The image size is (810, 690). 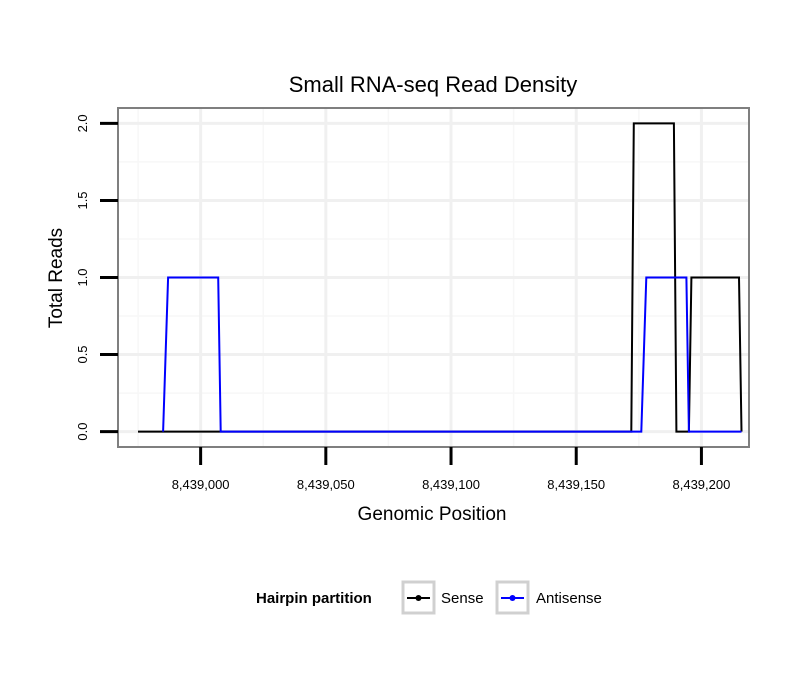 What do you see at coordinates (82, 200) in the screenshot?
I see `y-tick-label-3: 1.5` at bounding box center [82, 200].